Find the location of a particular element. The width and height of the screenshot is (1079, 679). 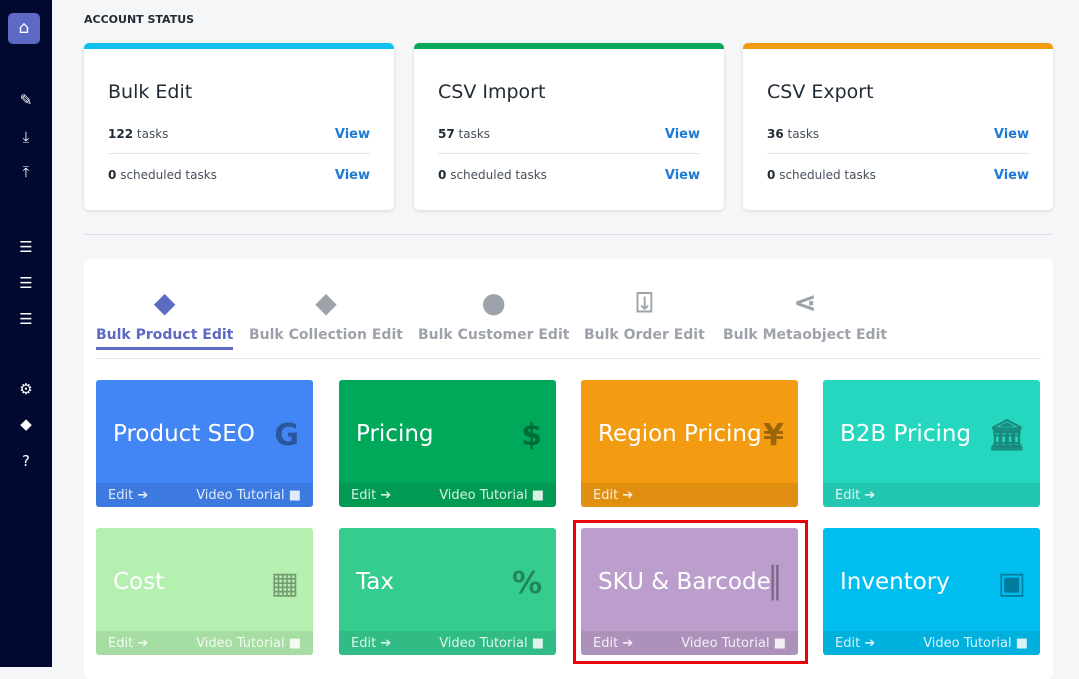

tab-bulk-collection-edit: ◆ Bulk Collection Edit is located at coordinates (326, 311).